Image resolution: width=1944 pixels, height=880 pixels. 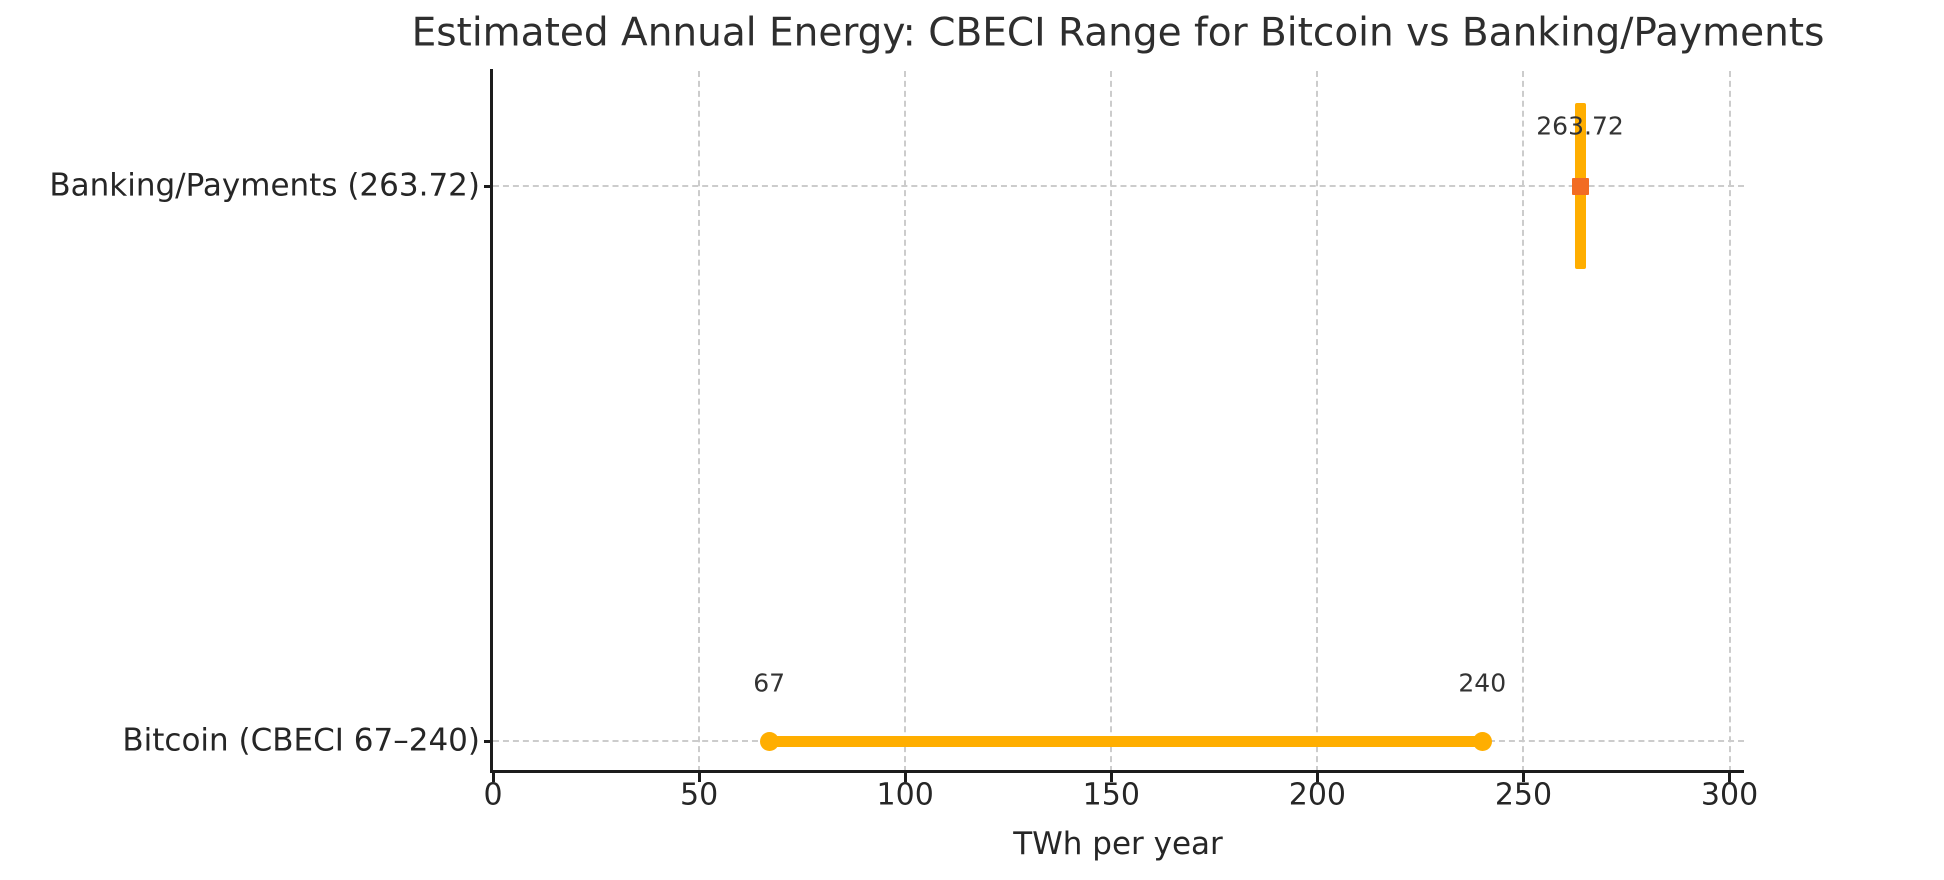 I want to click on x-tick-label: 200, so click(x=1317, y=795).